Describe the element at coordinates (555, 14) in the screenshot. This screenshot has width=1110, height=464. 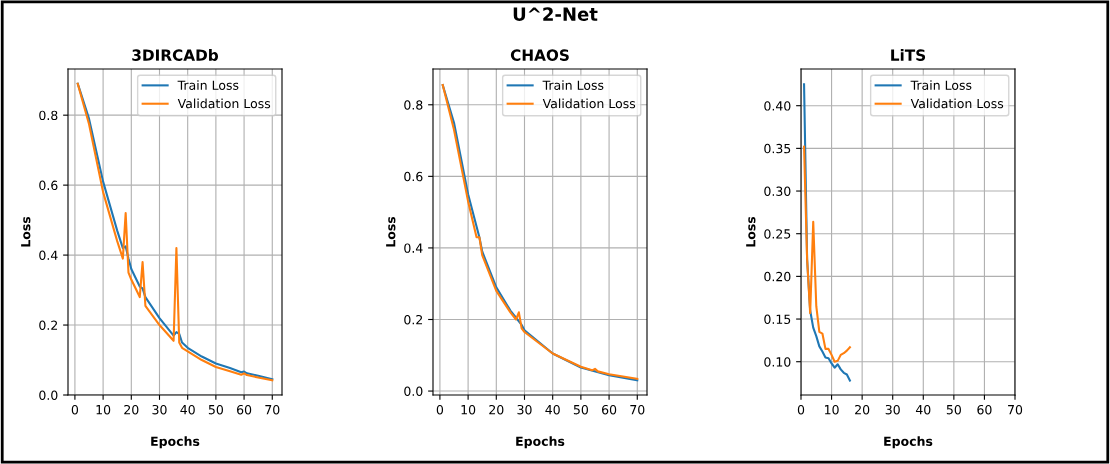
I see `text: U^2-Net` at that location.